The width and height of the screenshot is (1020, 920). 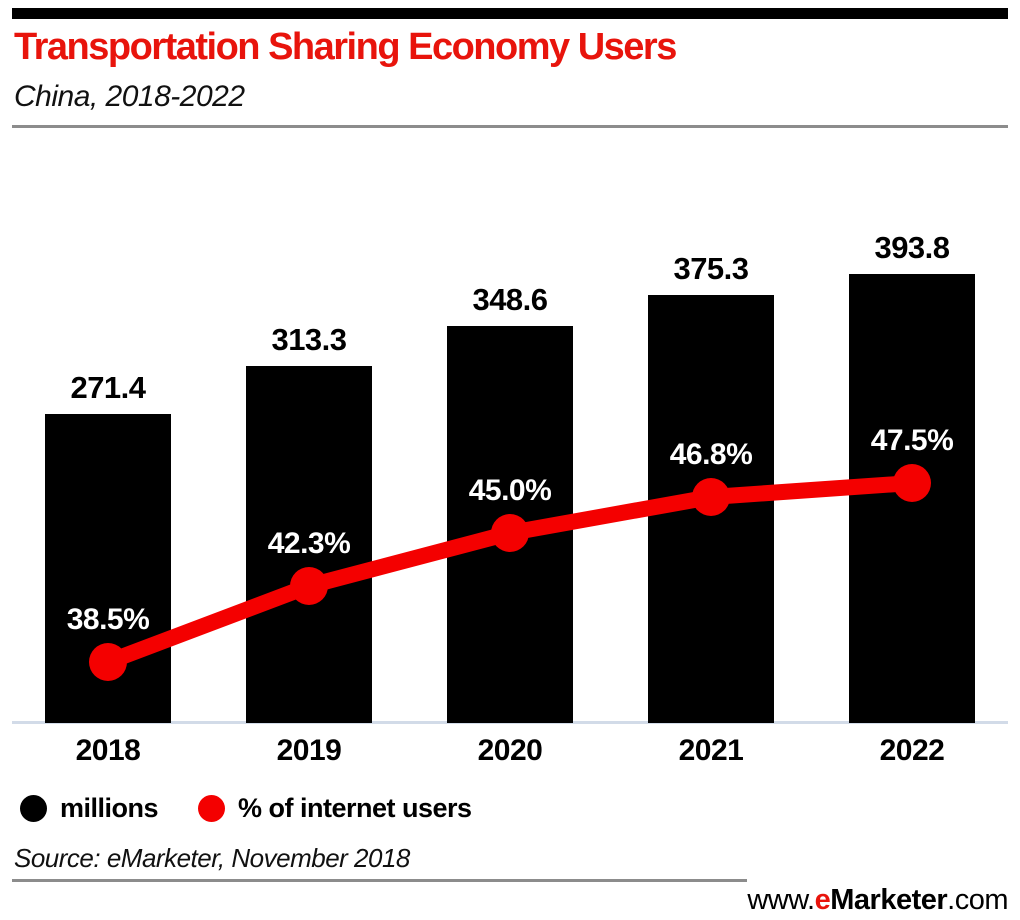 What do you see at coordinates (711, 509) in the screenshot?
I see `bar-2021` at bounding box center [711, 509].